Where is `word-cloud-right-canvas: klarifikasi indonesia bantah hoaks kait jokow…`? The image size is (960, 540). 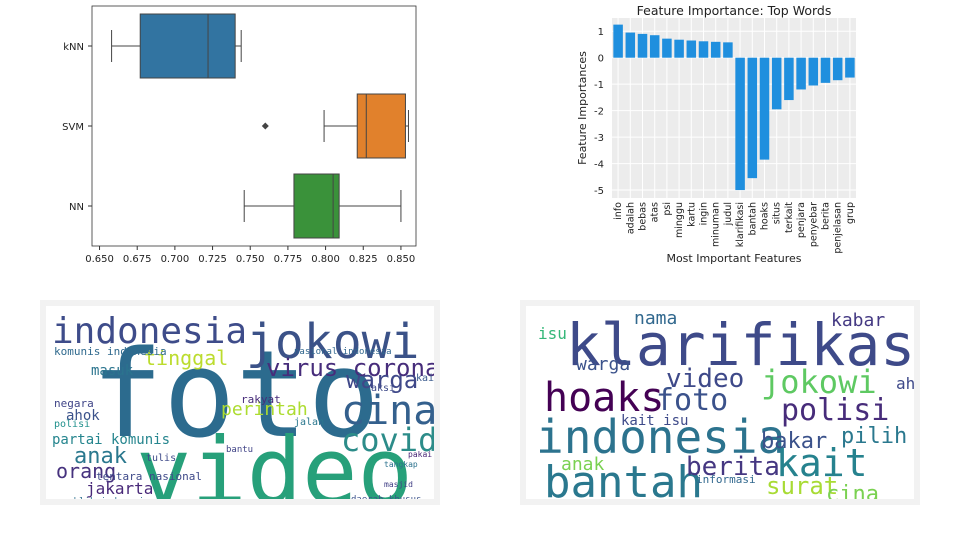
word-cloud-right-canvas: klarifikasi indonesia bantah hoaks kait jokow… is located at coordinates (720, 402).